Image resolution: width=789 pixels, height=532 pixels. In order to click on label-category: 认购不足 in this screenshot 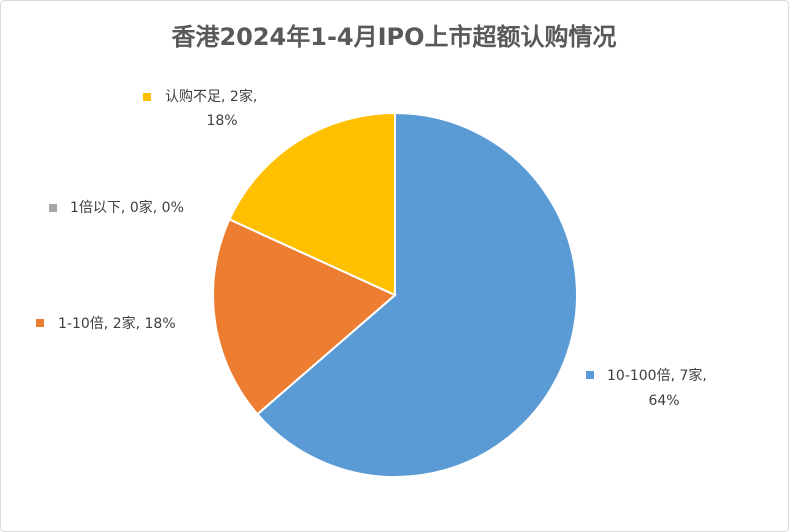, I will do `click(193, 97)`.